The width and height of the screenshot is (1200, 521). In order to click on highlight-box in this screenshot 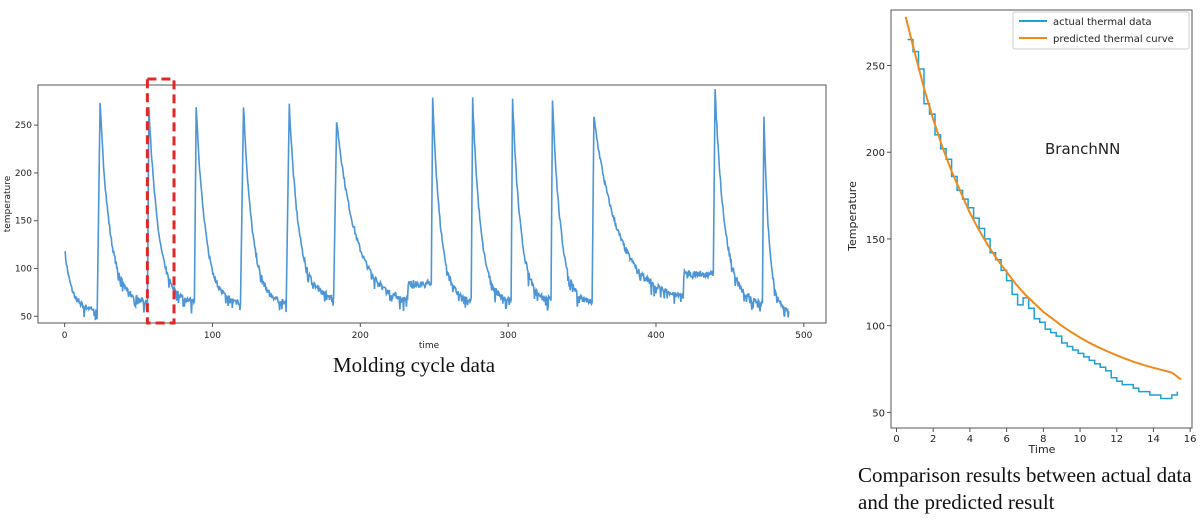, I will do `click(160, 201)`.